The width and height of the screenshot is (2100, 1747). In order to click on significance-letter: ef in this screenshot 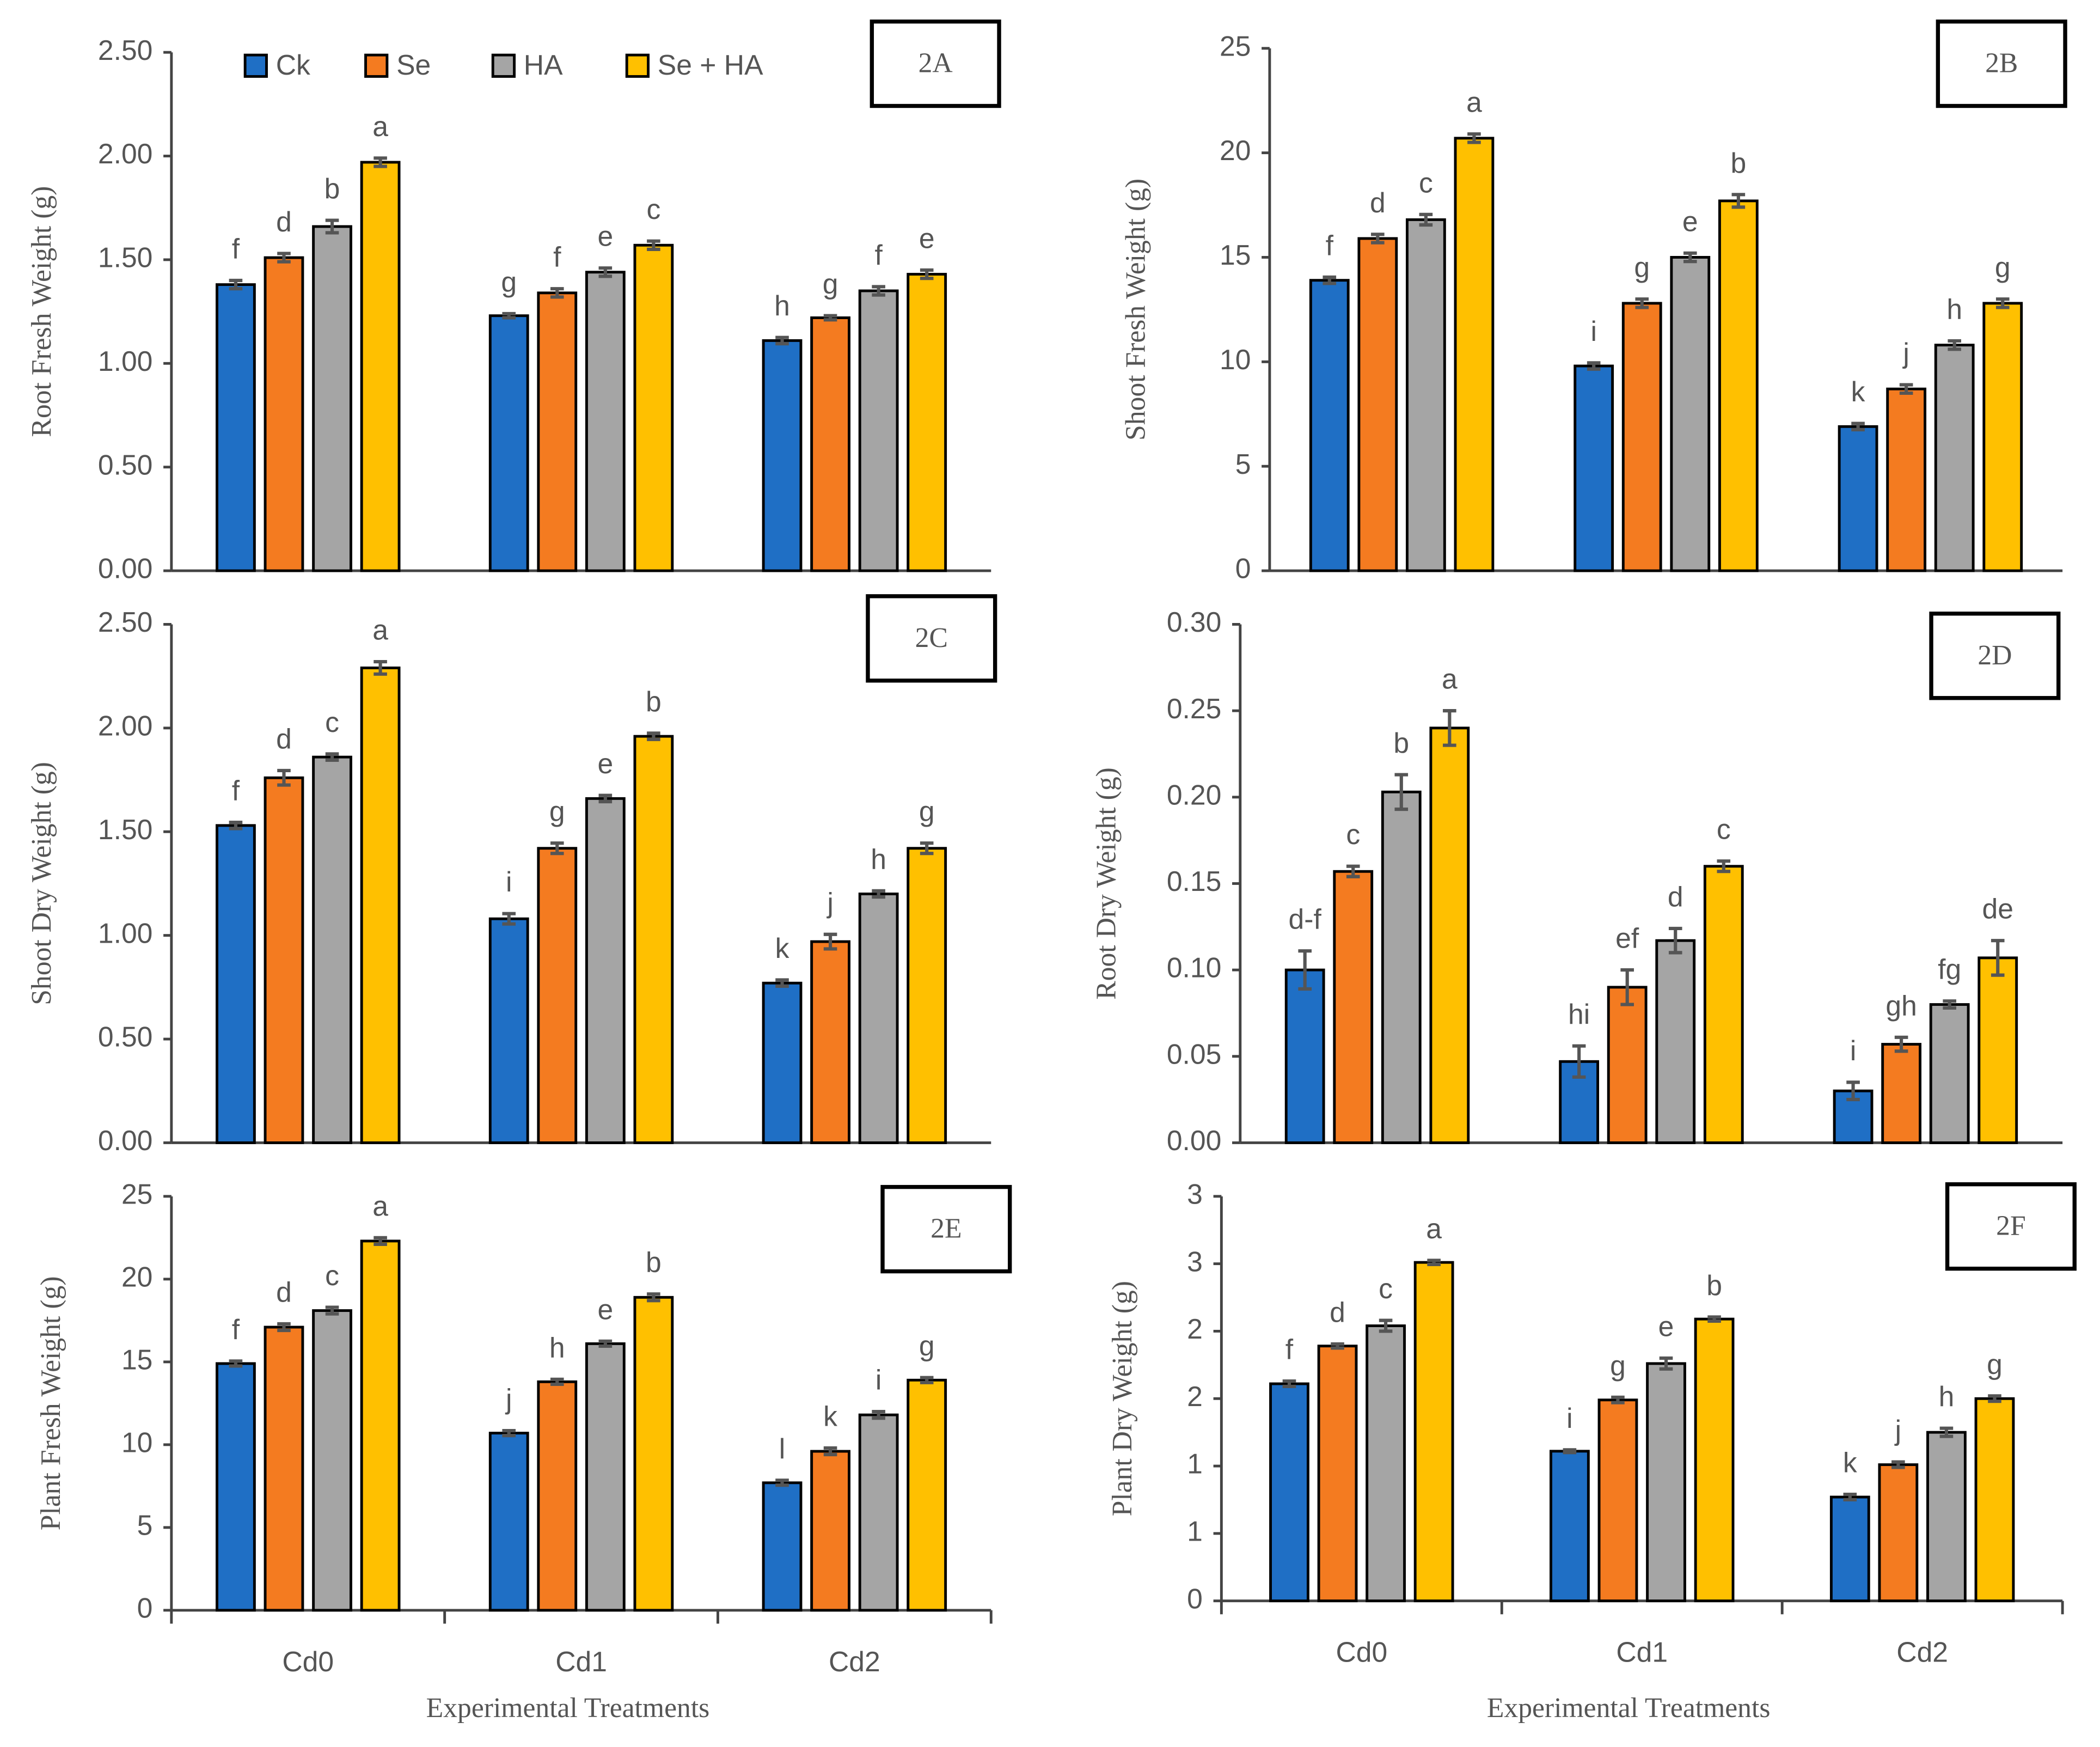, I will do `click(1627, 938)`.